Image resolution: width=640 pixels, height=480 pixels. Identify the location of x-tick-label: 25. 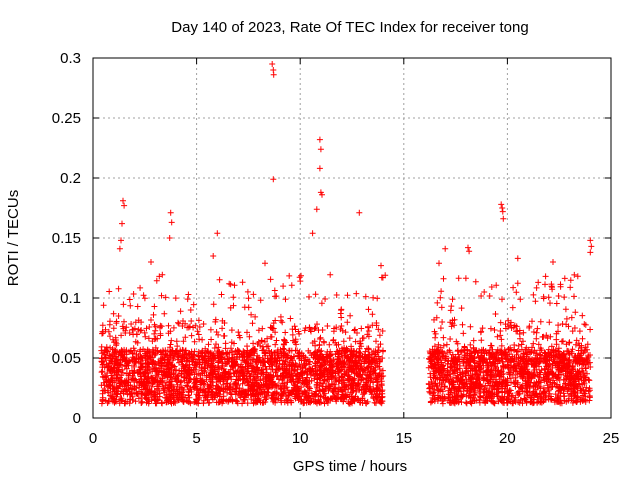
(611, 438).